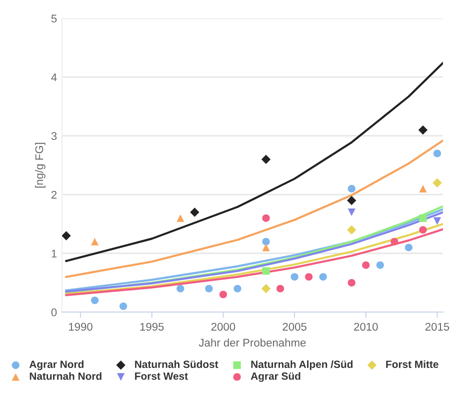 The height and width of the screenshot is (408, 459). What do you see at coordinates (412, 364) in the screenshot?
I see `legend-label: Forst Mitte` at bounding box center [412, 364].